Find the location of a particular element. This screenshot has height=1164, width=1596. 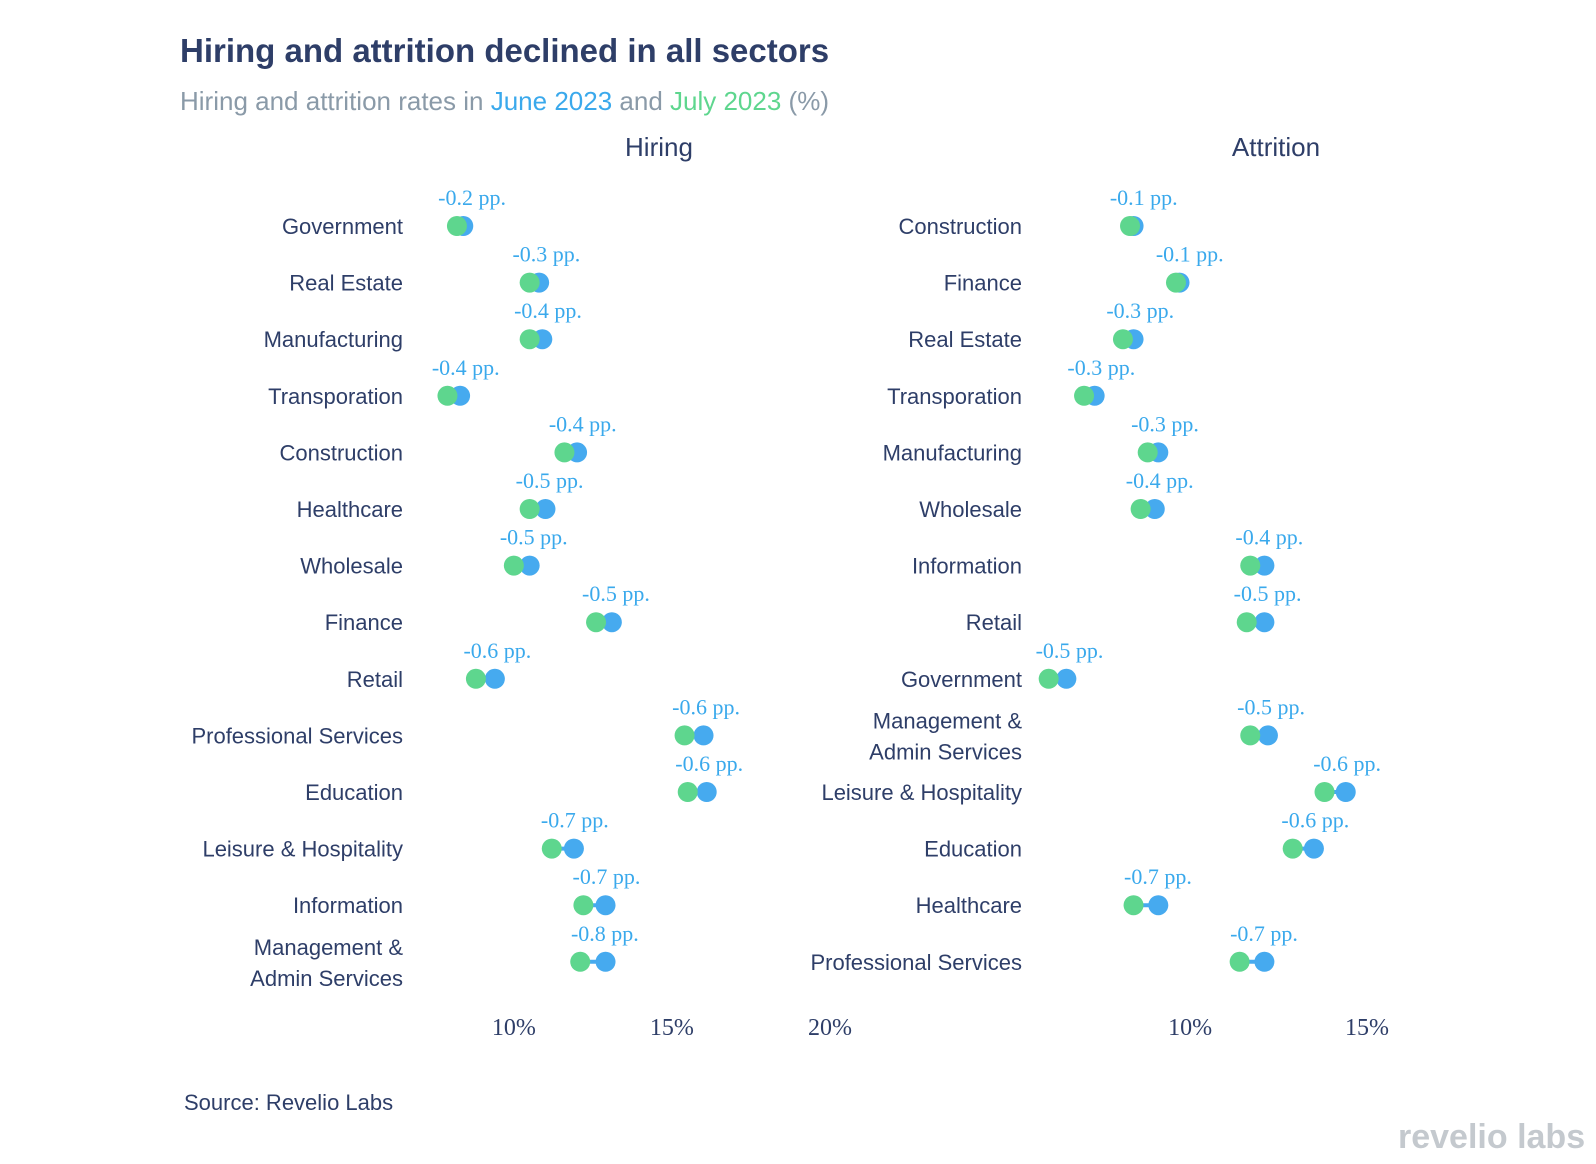

source-note: Source: Revelio Labs is located at coordinates (289, 1102).